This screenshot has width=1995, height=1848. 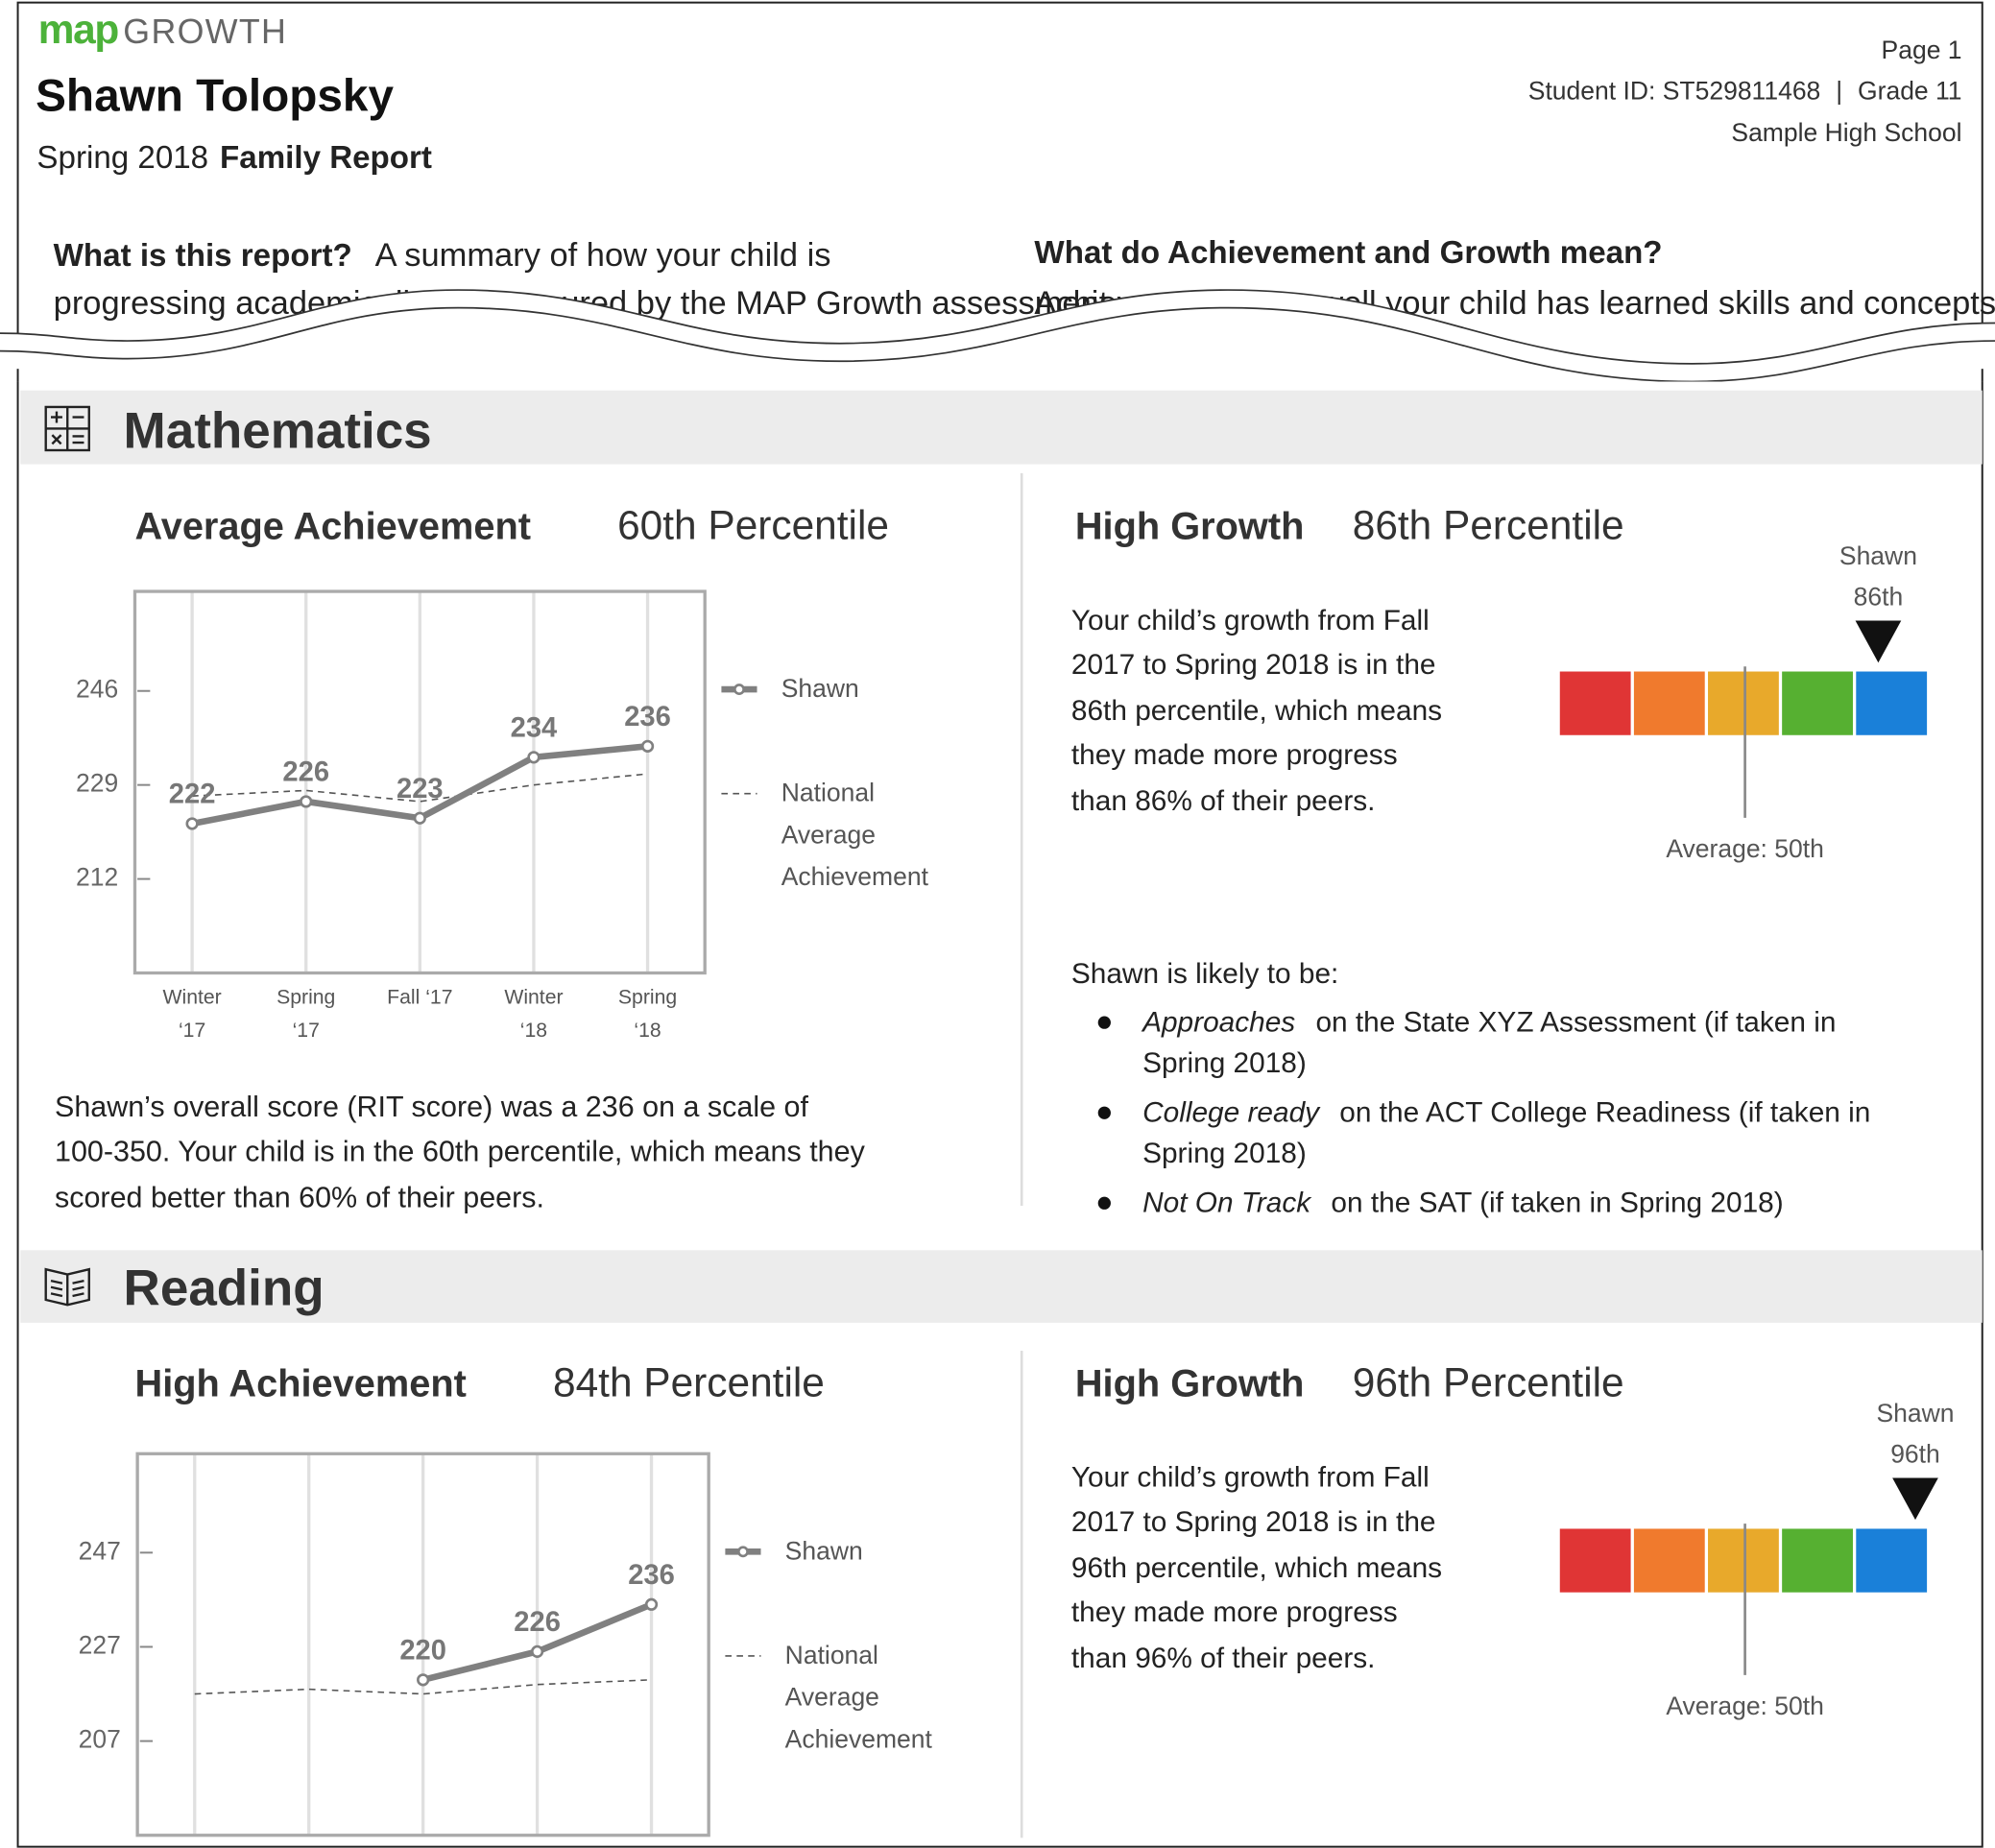 What do you see at coordinates (97, 689) in the screenshot?
I see `y-tick-label: 246` at bounding box center [97, 689].